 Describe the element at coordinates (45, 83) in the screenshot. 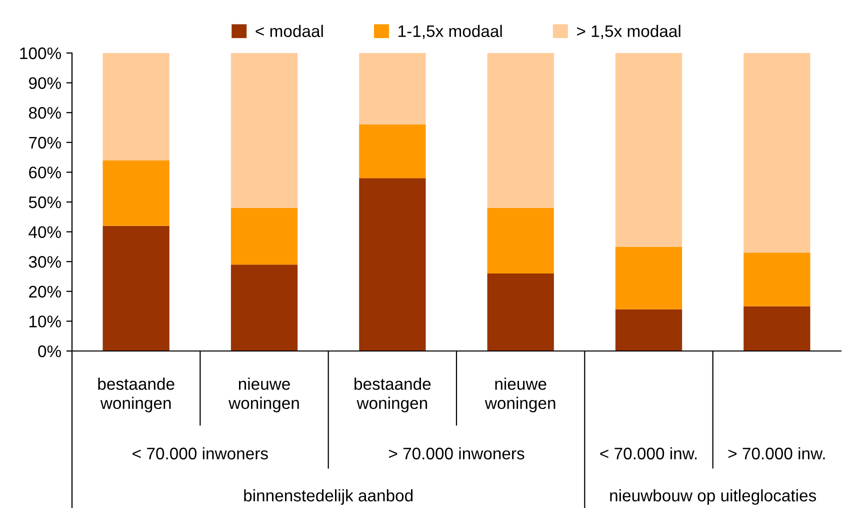

I see `y-tick-label: 90%` at that location.